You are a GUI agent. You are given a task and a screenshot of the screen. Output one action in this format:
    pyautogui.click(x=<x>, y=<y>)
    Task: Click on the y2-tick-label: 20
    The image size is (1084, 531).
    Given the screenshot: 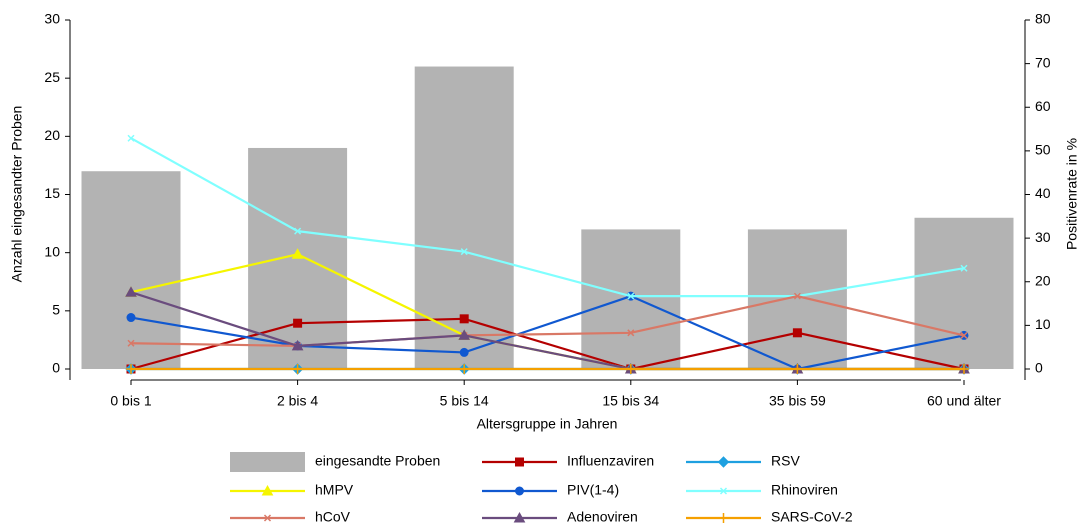 What is the action you would take?
    pyautogui.click(x=1043, y=280)
    